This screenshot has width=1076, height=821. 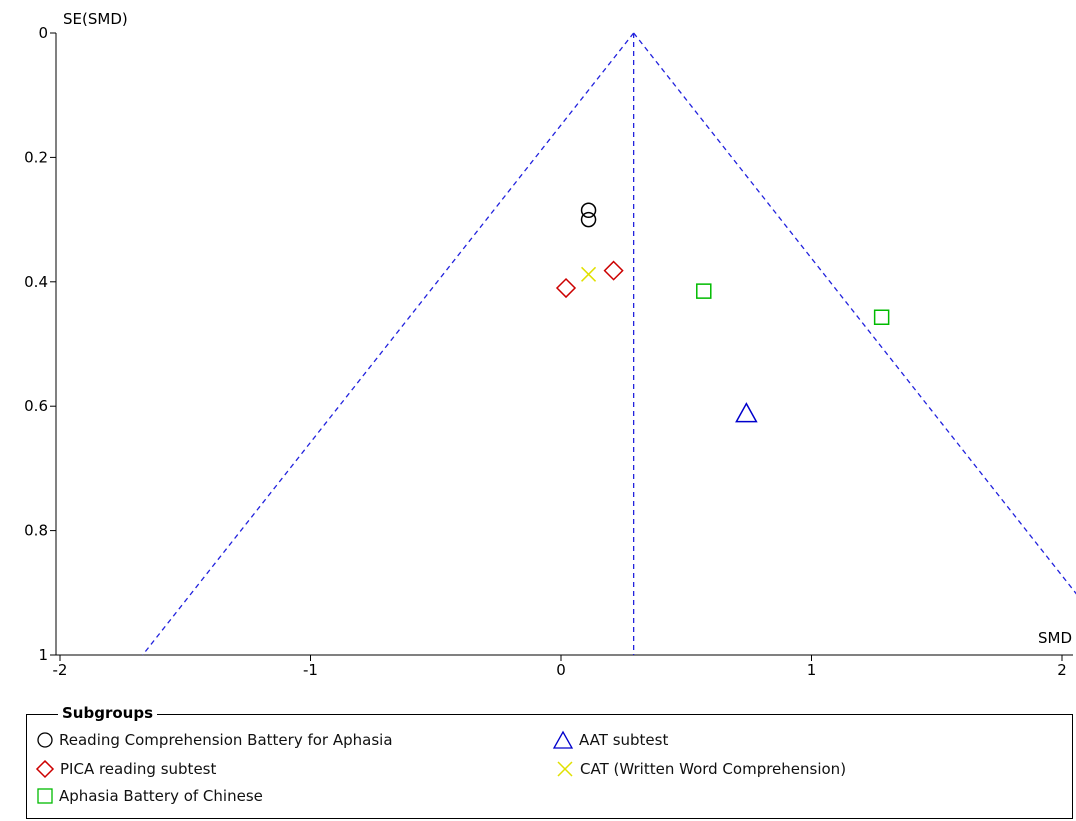 I want to click on x-axis-title: SMD, so click(x=1055, y=638).